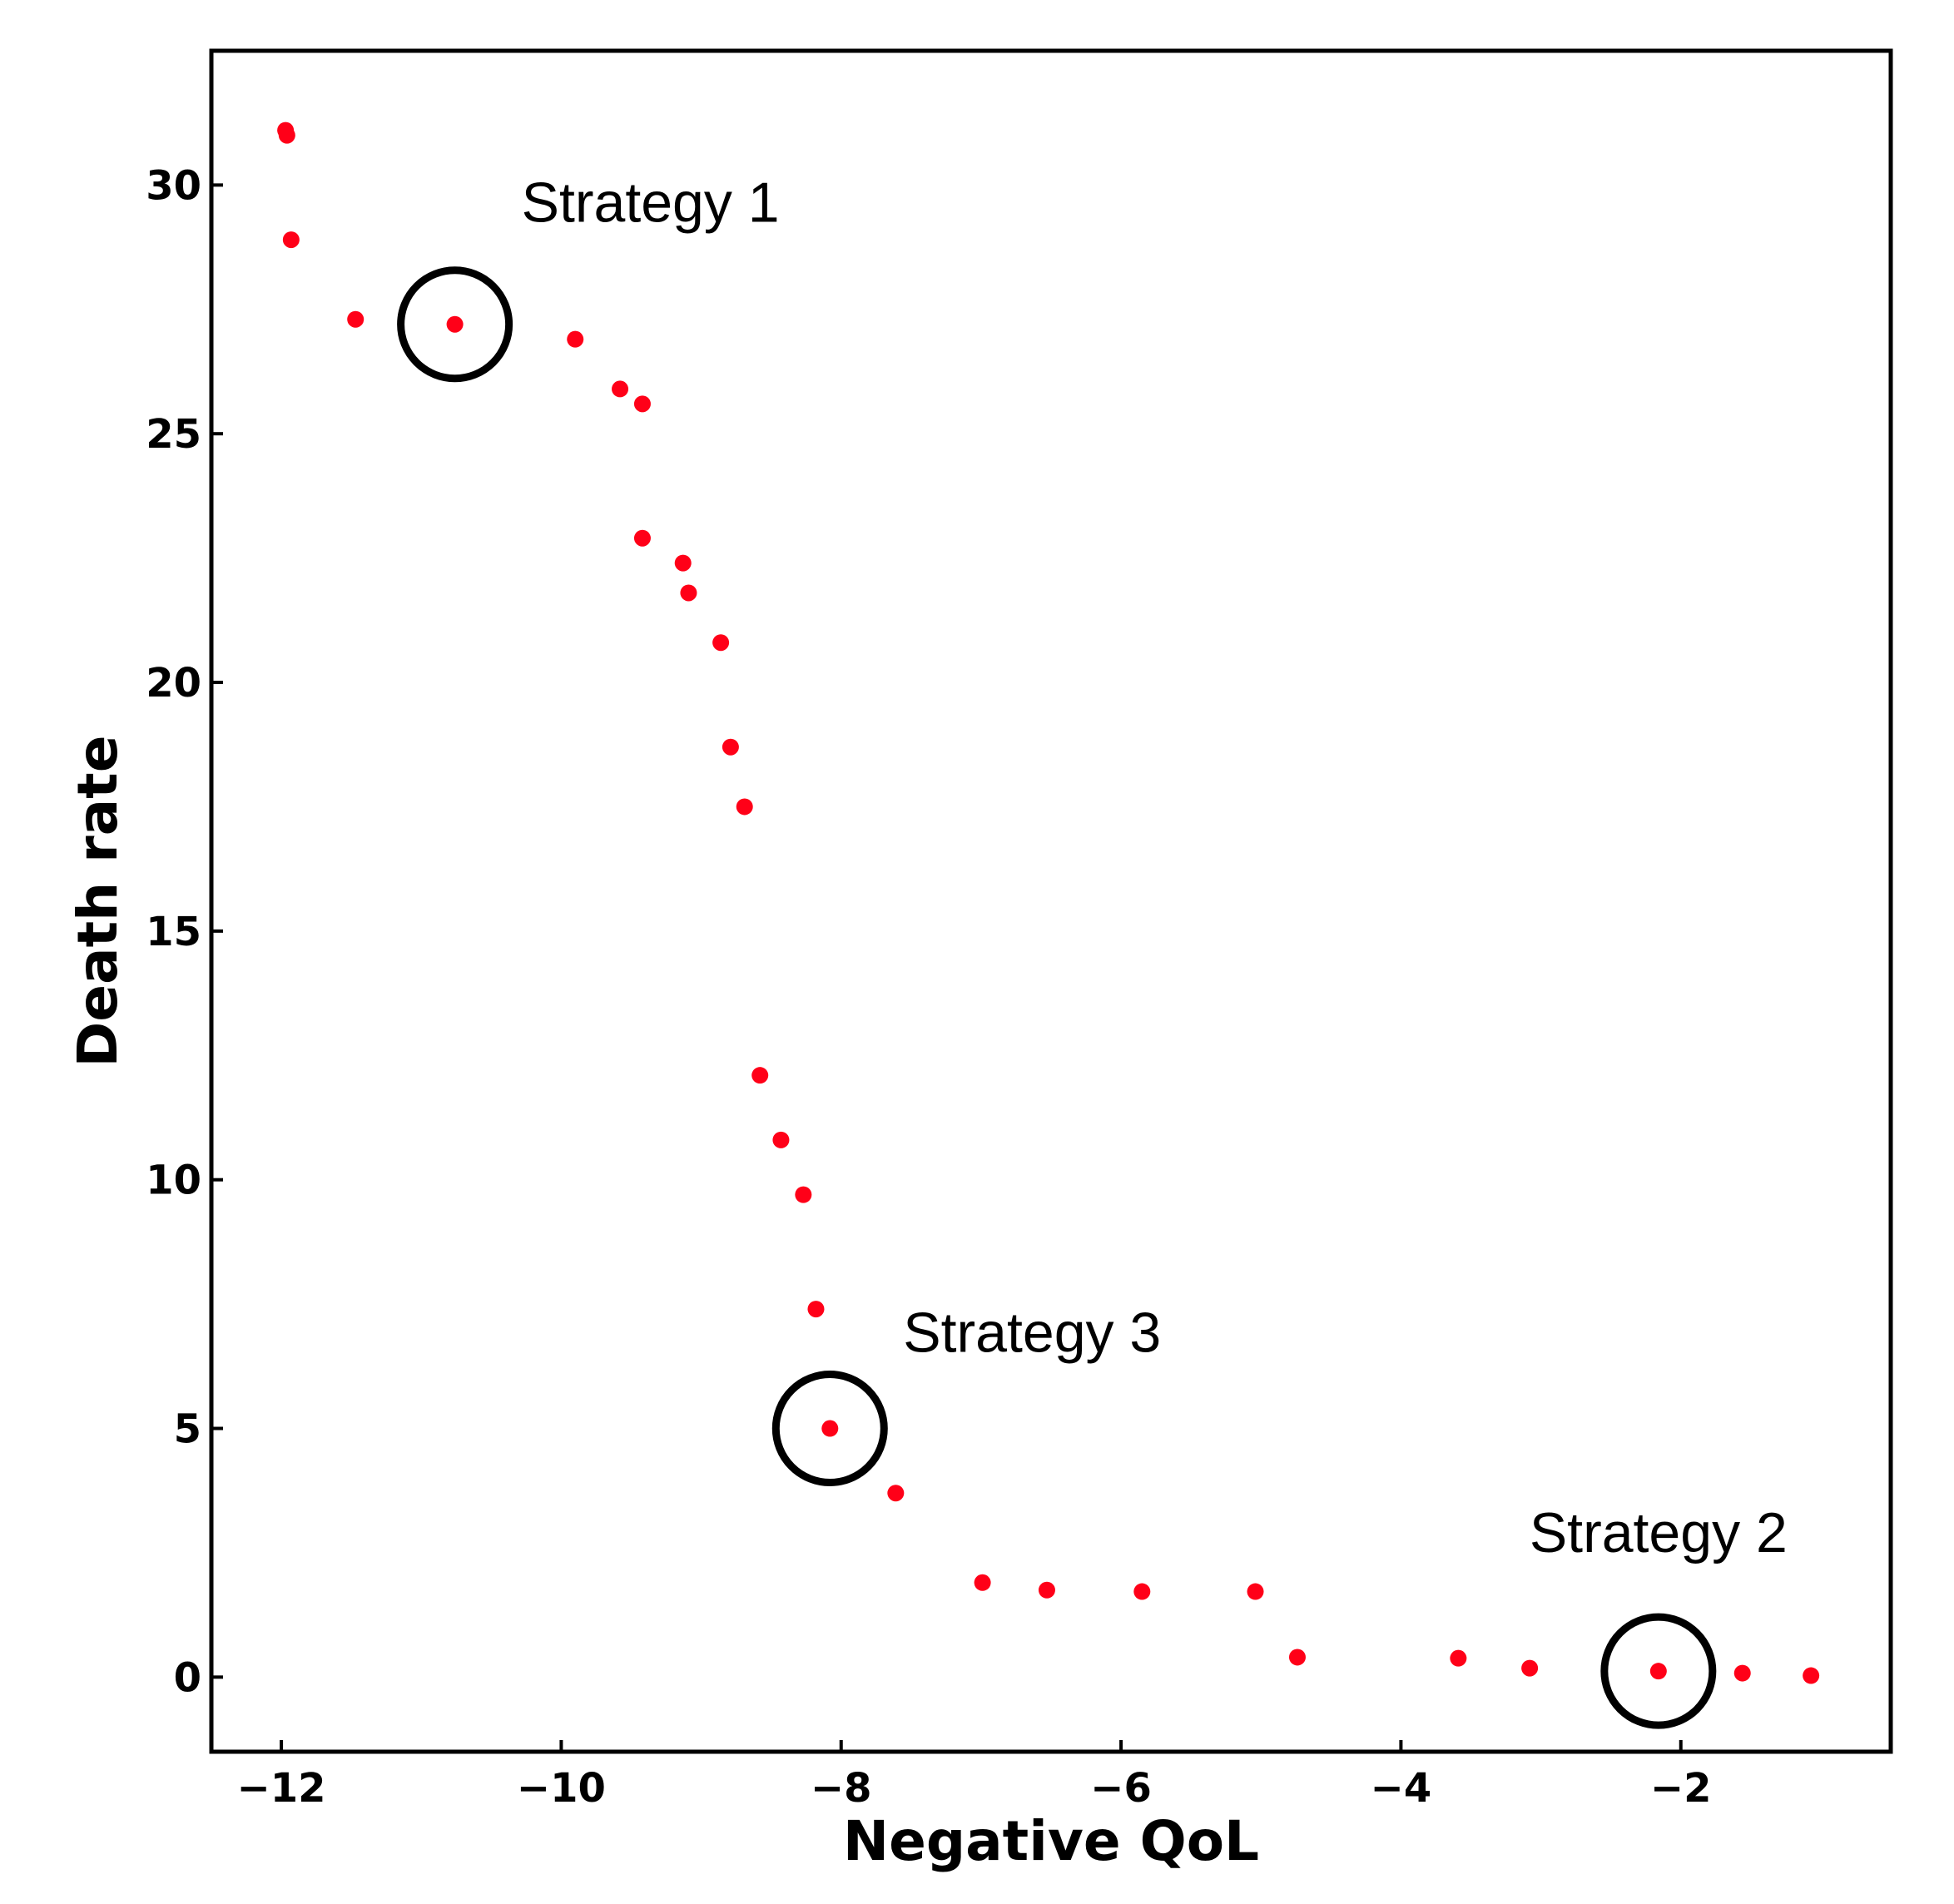 This screenshot has width=1954, height=1904. What do you see at coordinates (651, 203) in the screenshot?
I see `annotation-label: Strategy 1` at bounding box center [651, 203].